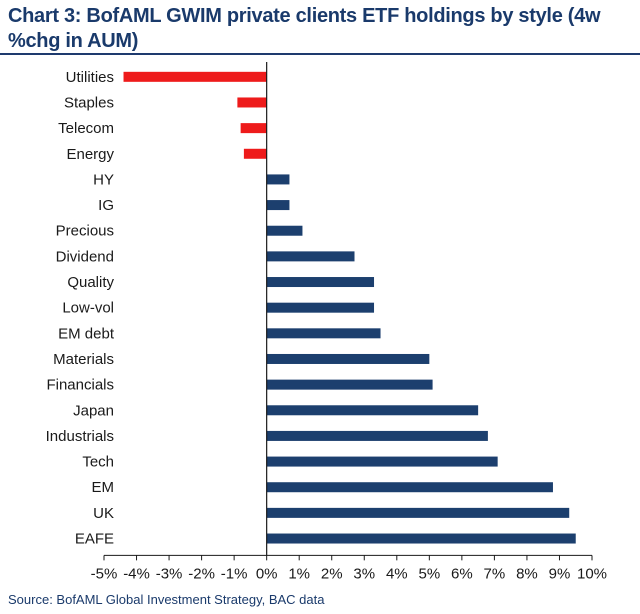 Image resolution: width=640 pixels, height=614 pixels. What do you see at coordinates (86, 128) in the screenshot?
I see `category-label: Telecom` at bounding box center [86, 128].